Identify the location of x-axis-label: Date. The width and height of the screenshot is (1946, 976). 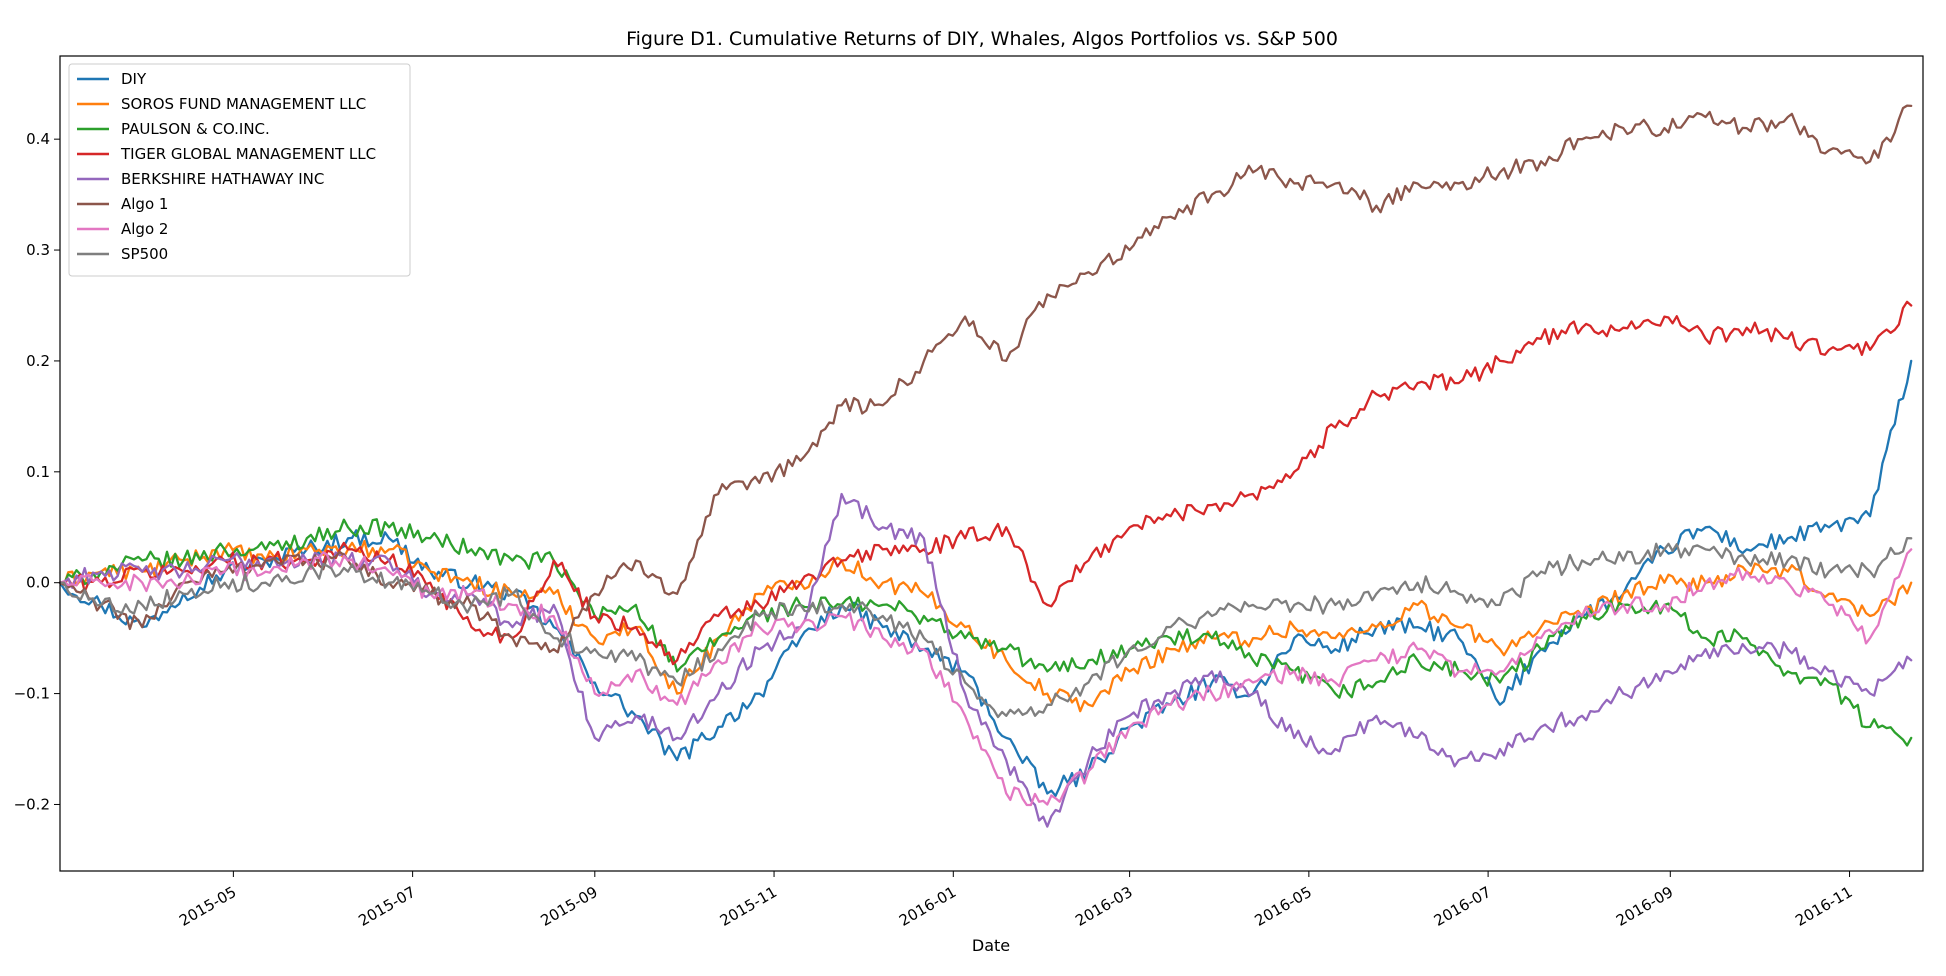
(991, 945).